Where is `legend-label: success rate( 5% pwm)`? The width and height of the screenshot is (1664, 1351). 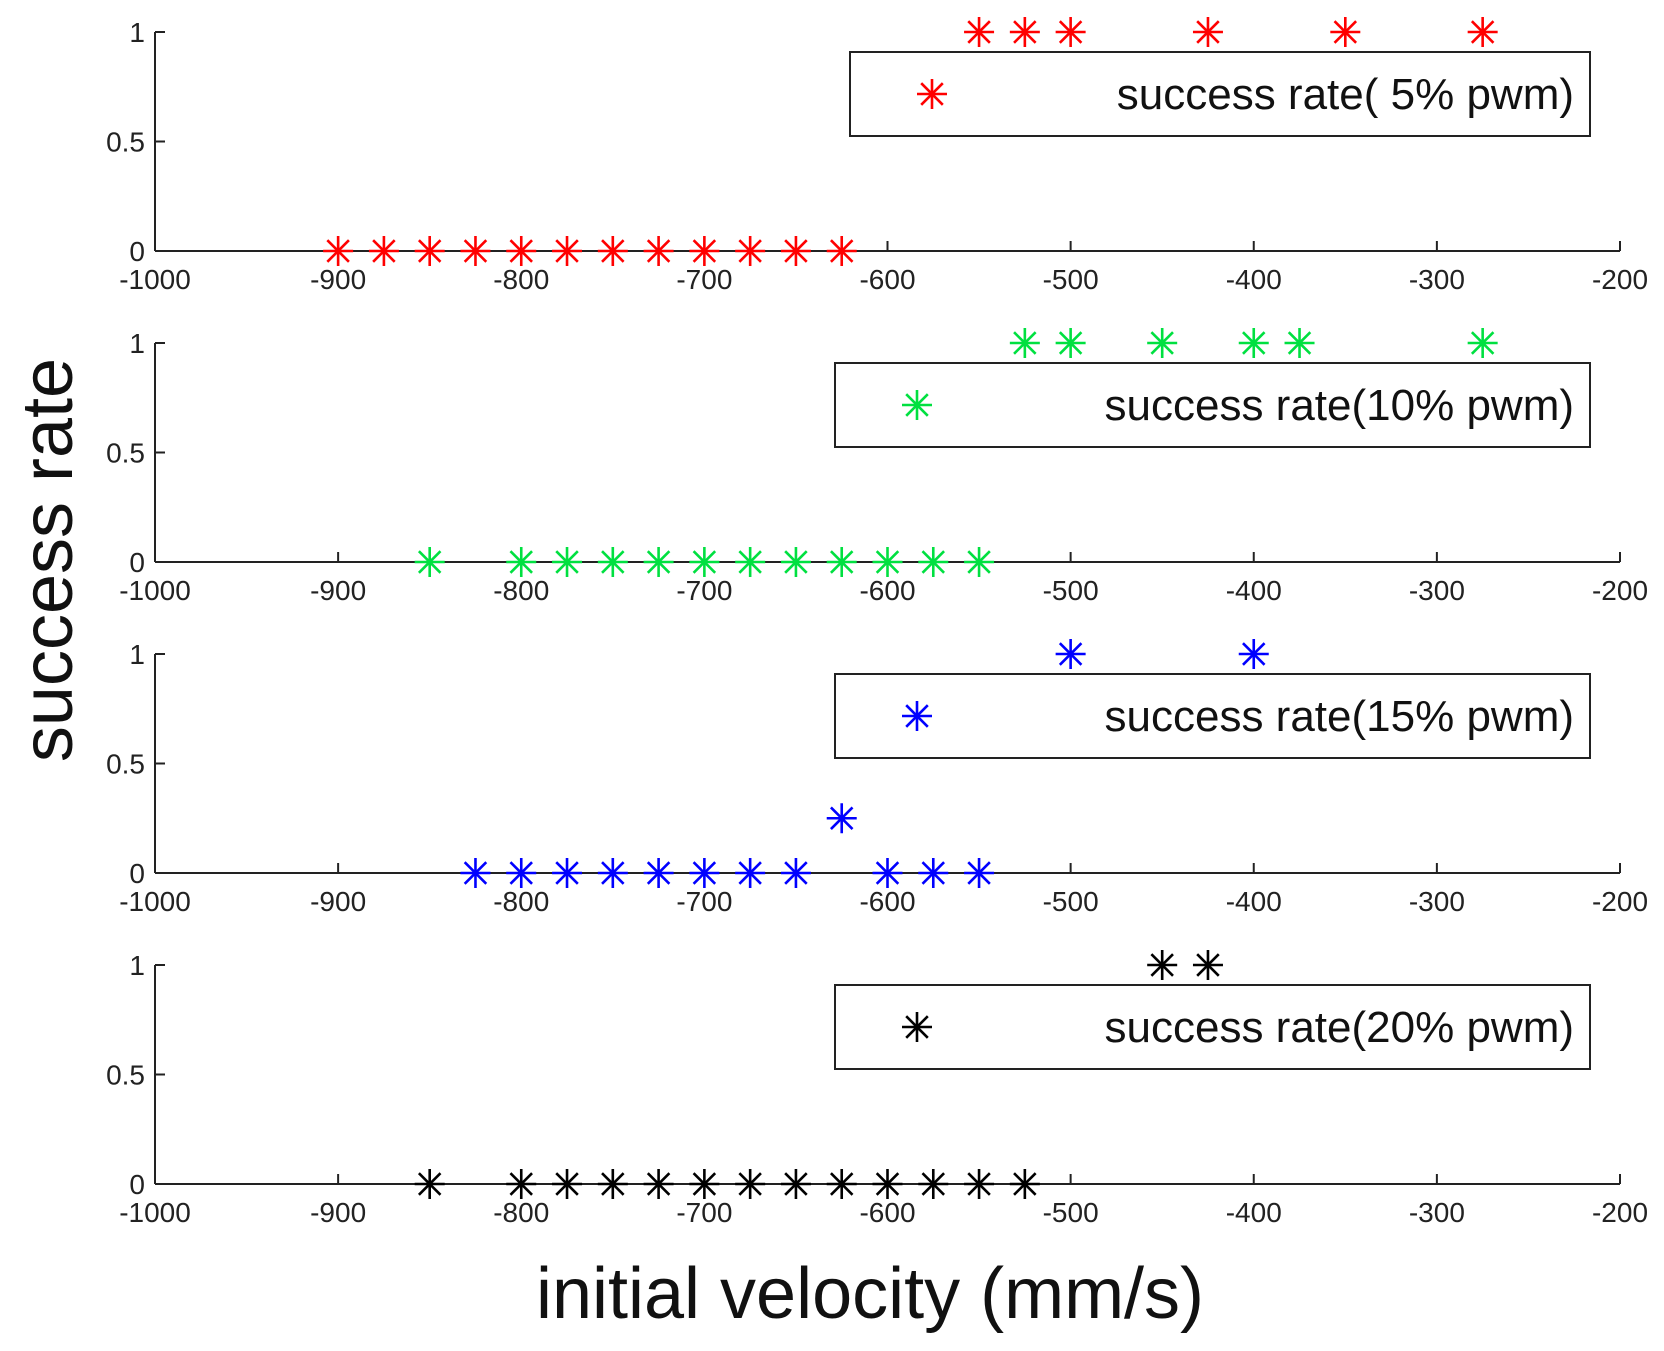 legend-label: success rate( 5% pwm) is located at coordinates (1345, 94).